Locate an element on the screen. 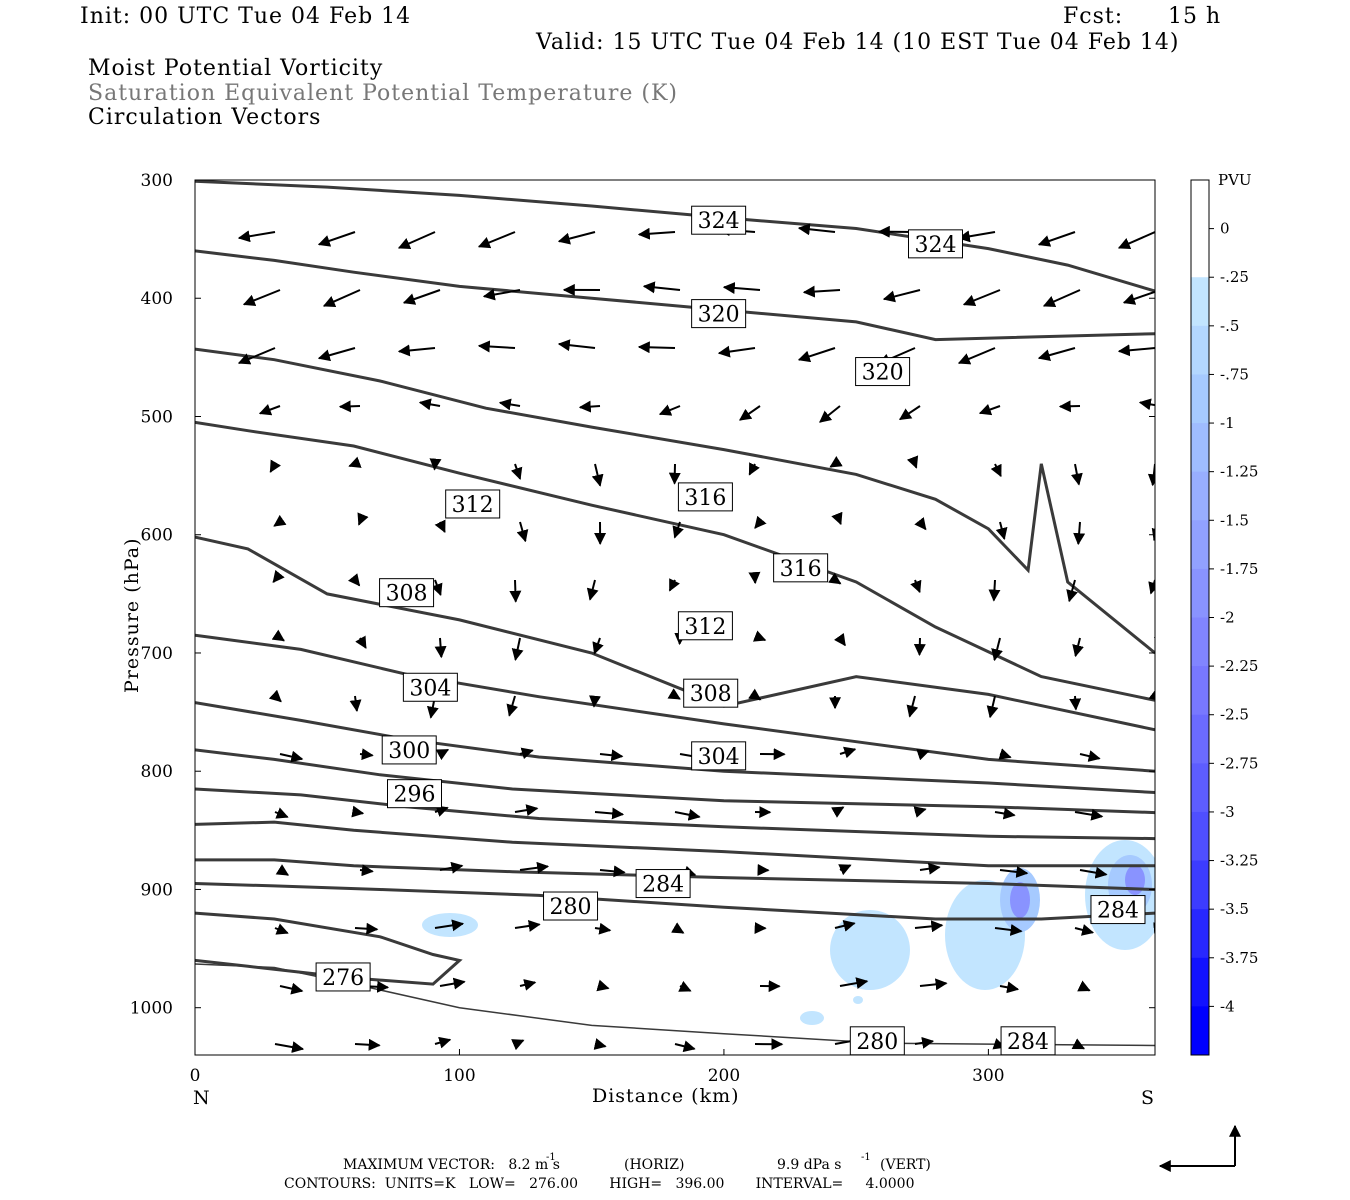  colorbar-label: -1 is located at coordinates (1227, 423).